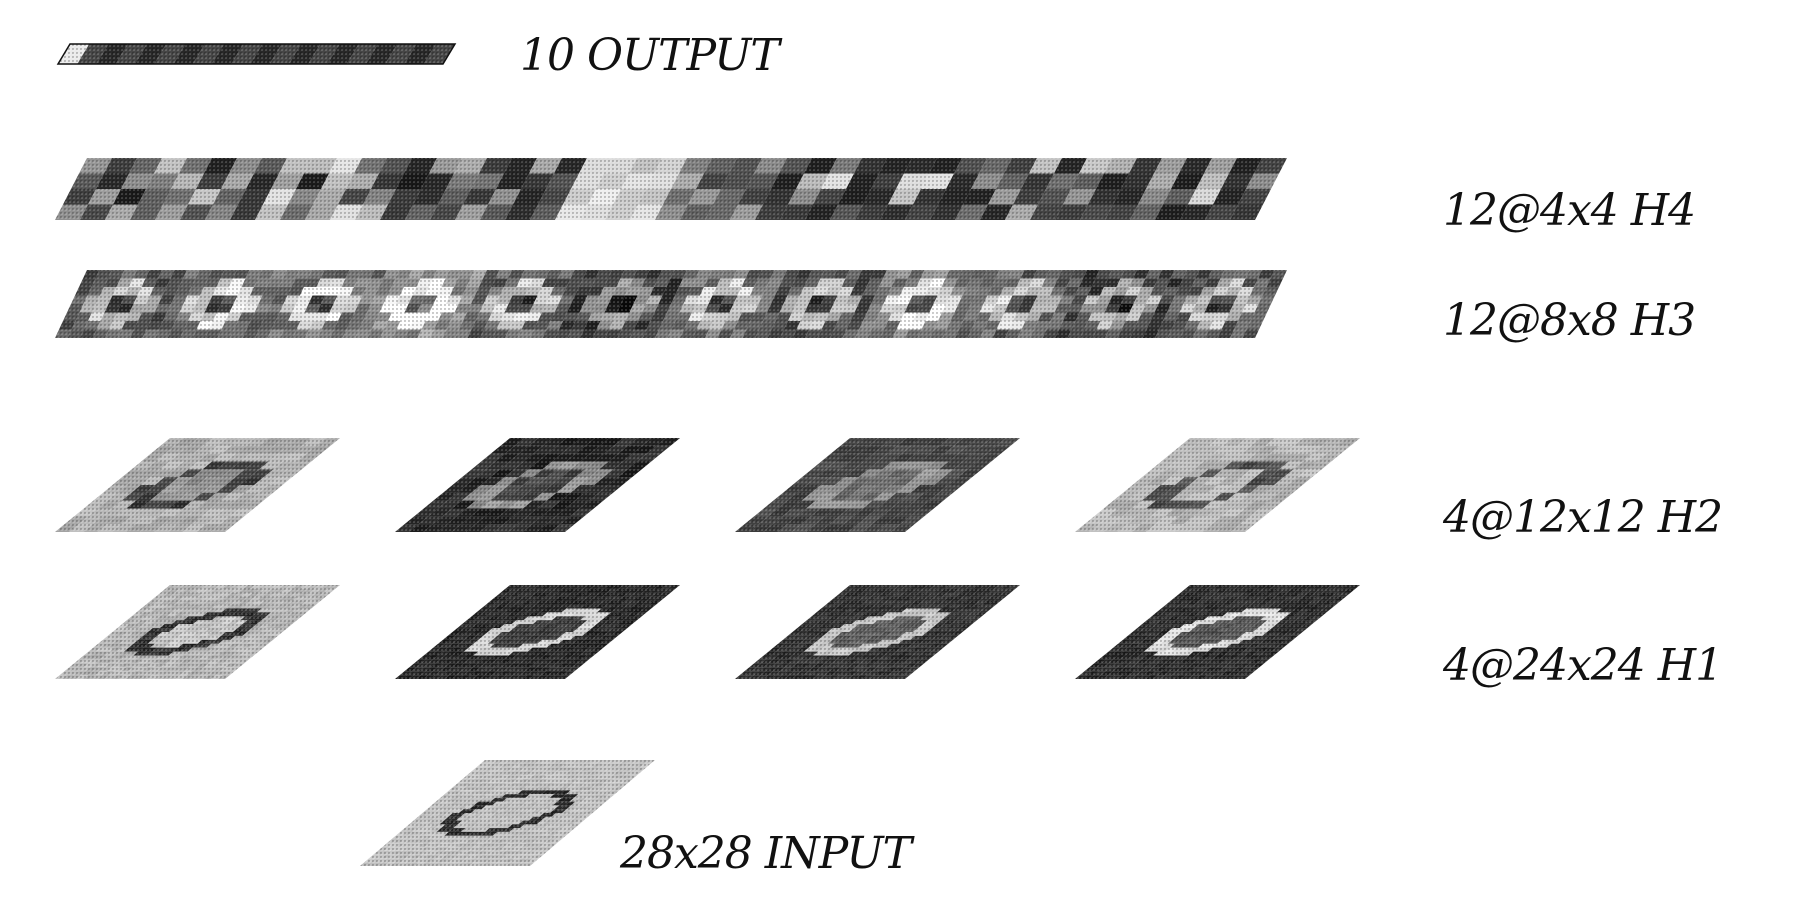  I want to click on layer-output, so click(256, 54).